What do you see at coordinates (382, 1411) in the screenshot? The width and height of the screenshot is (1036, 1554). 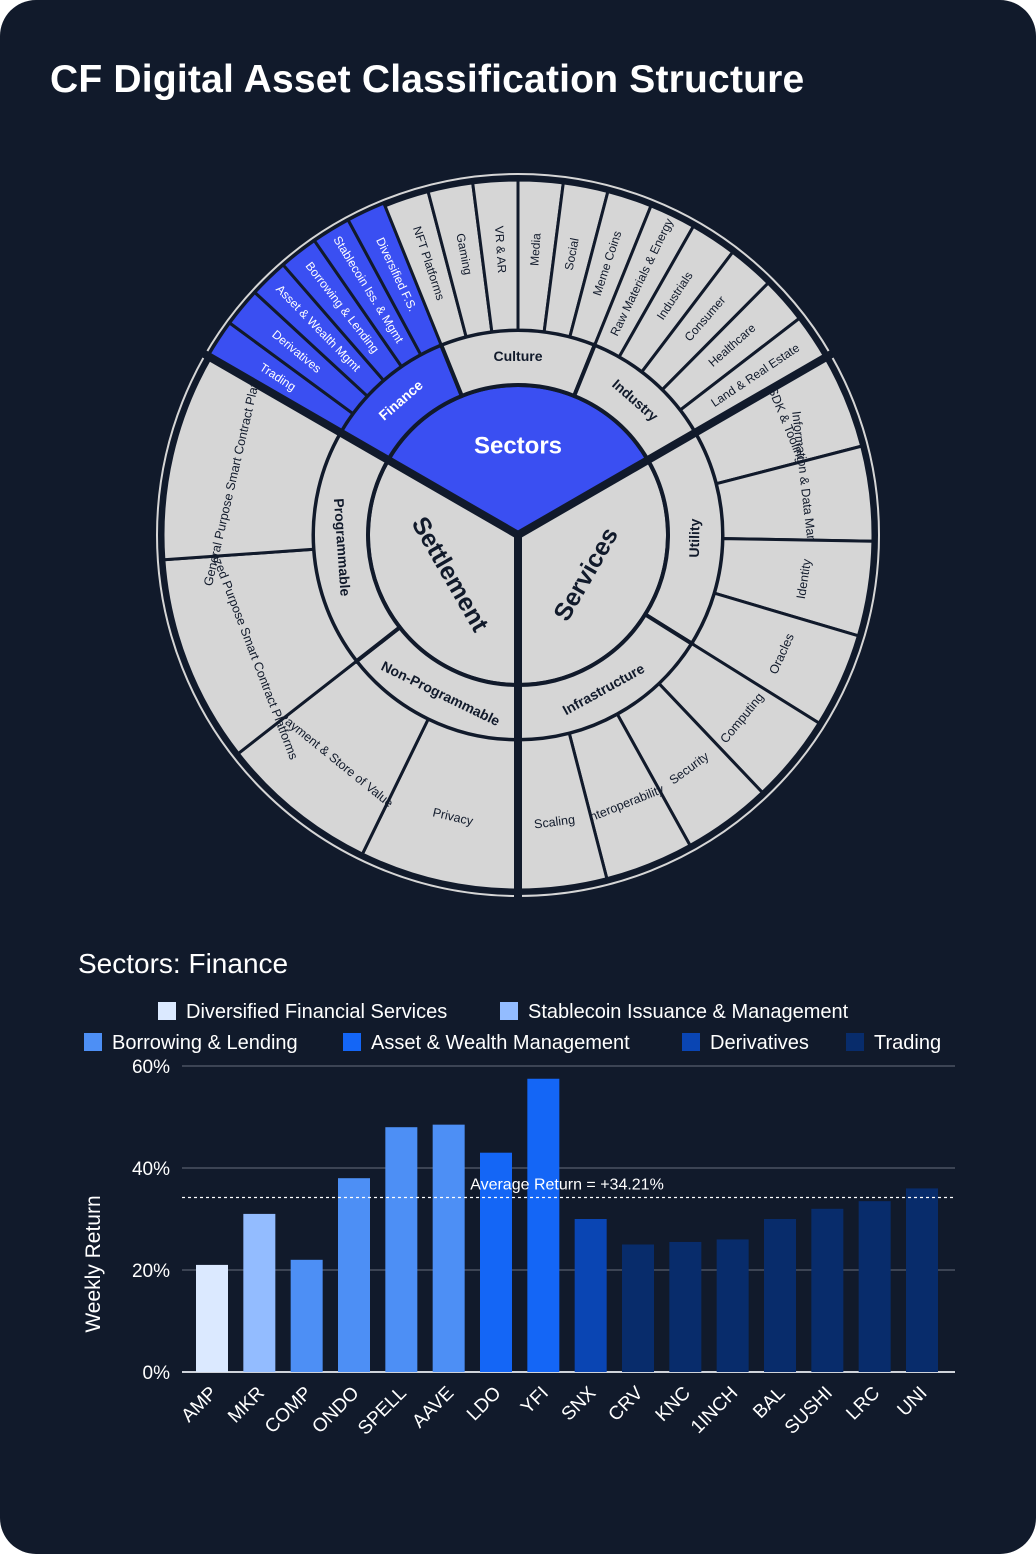 I see `x-tick-label: SPELL` at bounding box center [382, 1411].